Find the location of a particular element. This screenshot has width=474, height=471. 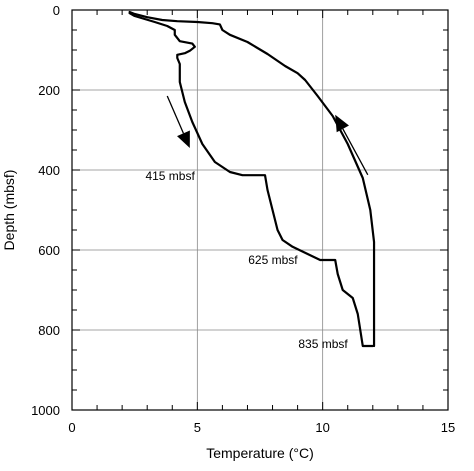

depth-annotation: 625 mbsf is located at coordinates (273, 260).